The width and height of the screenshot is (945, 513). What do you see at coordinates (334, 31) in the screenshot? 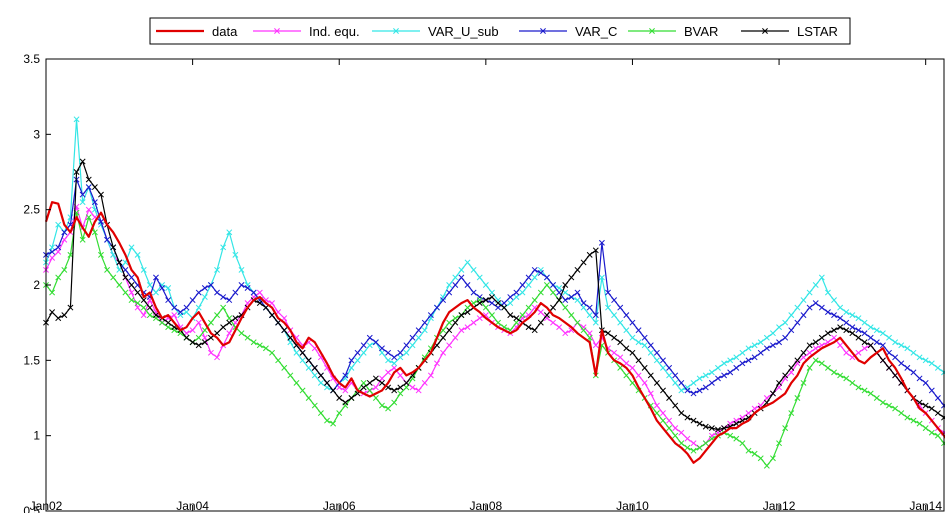
I see `legend-label: Ind. equ.` at bounding box center [334, 31].